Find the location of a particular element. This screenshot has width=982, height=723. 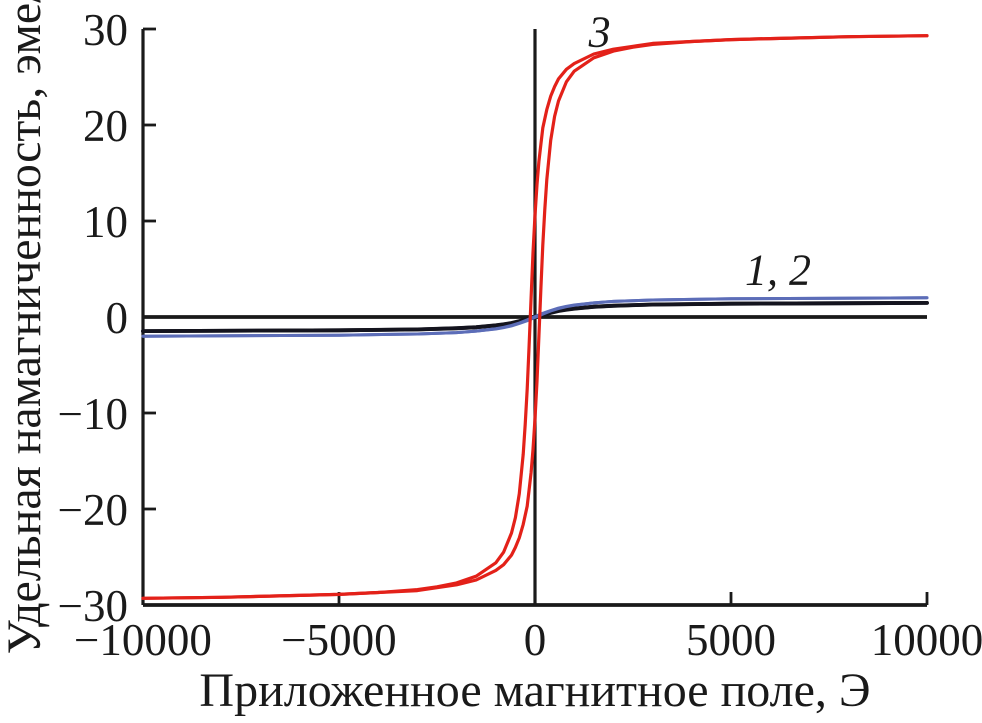

x-tick-label: −5000 is located at coordinates (338, 640).